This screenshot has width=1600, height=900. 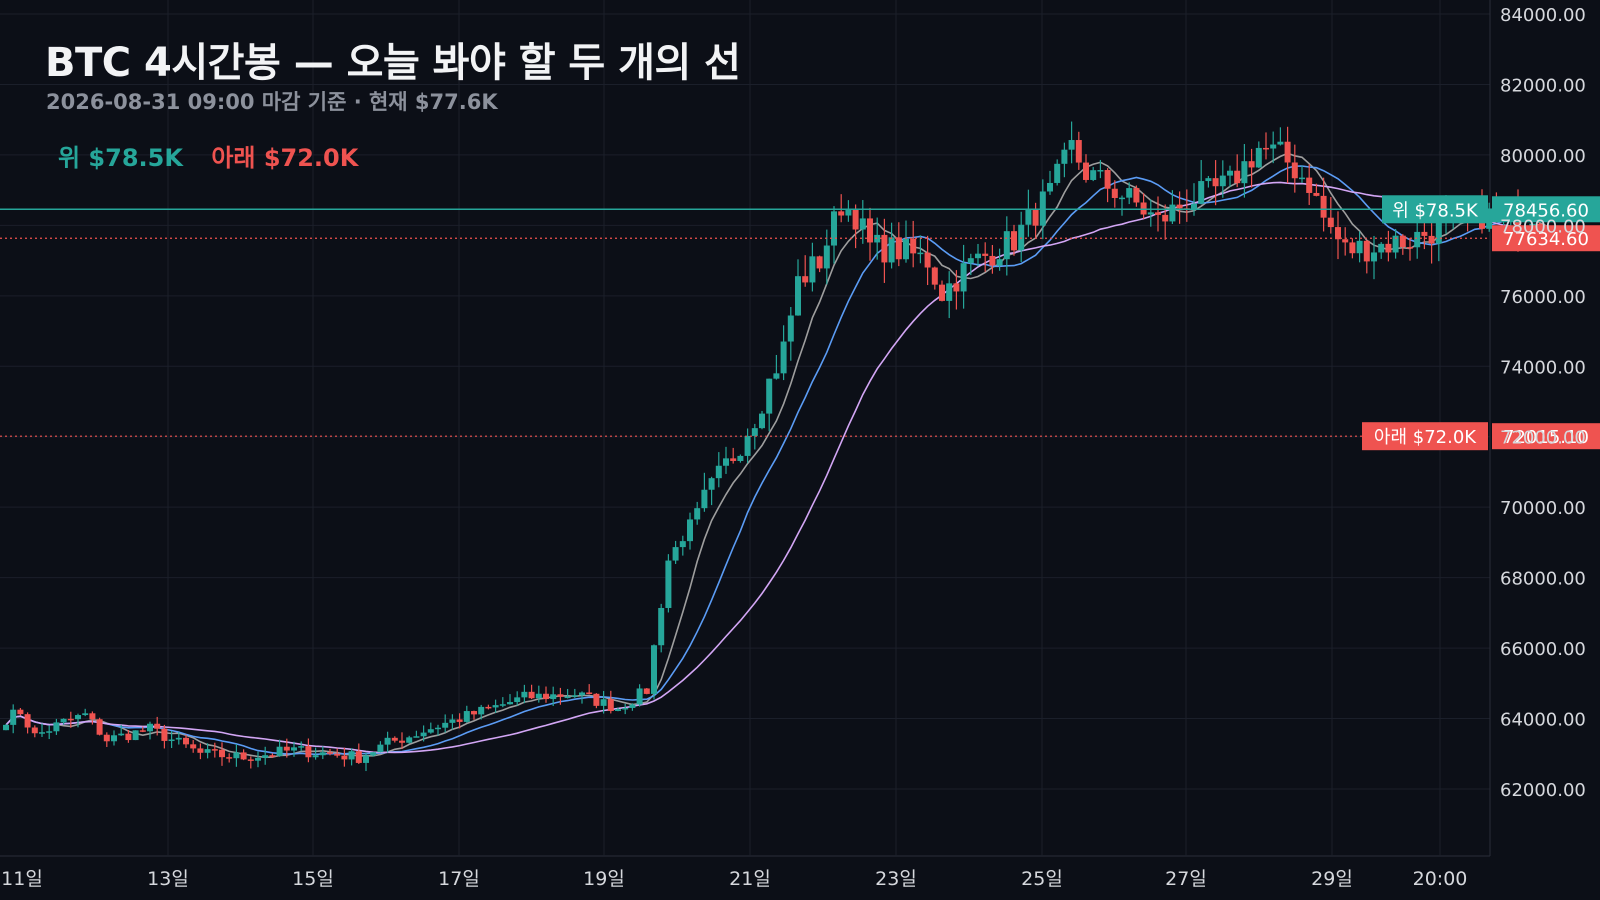 What do you see at coordinates (1425, 436) in the screenshot?
I see `line-tag-lower` at bounding box center [1425, 436].